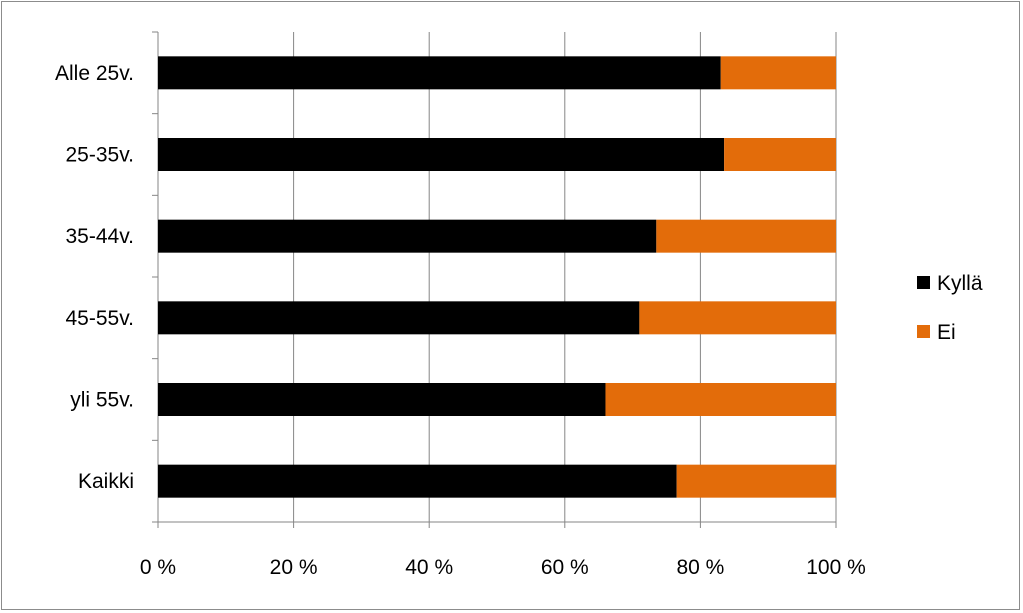 This screenshot has width=1023, height=613. Describe the element at coordinates (429, 567) in the screenshot. I see `x-tick-label: 40 %` at that location.